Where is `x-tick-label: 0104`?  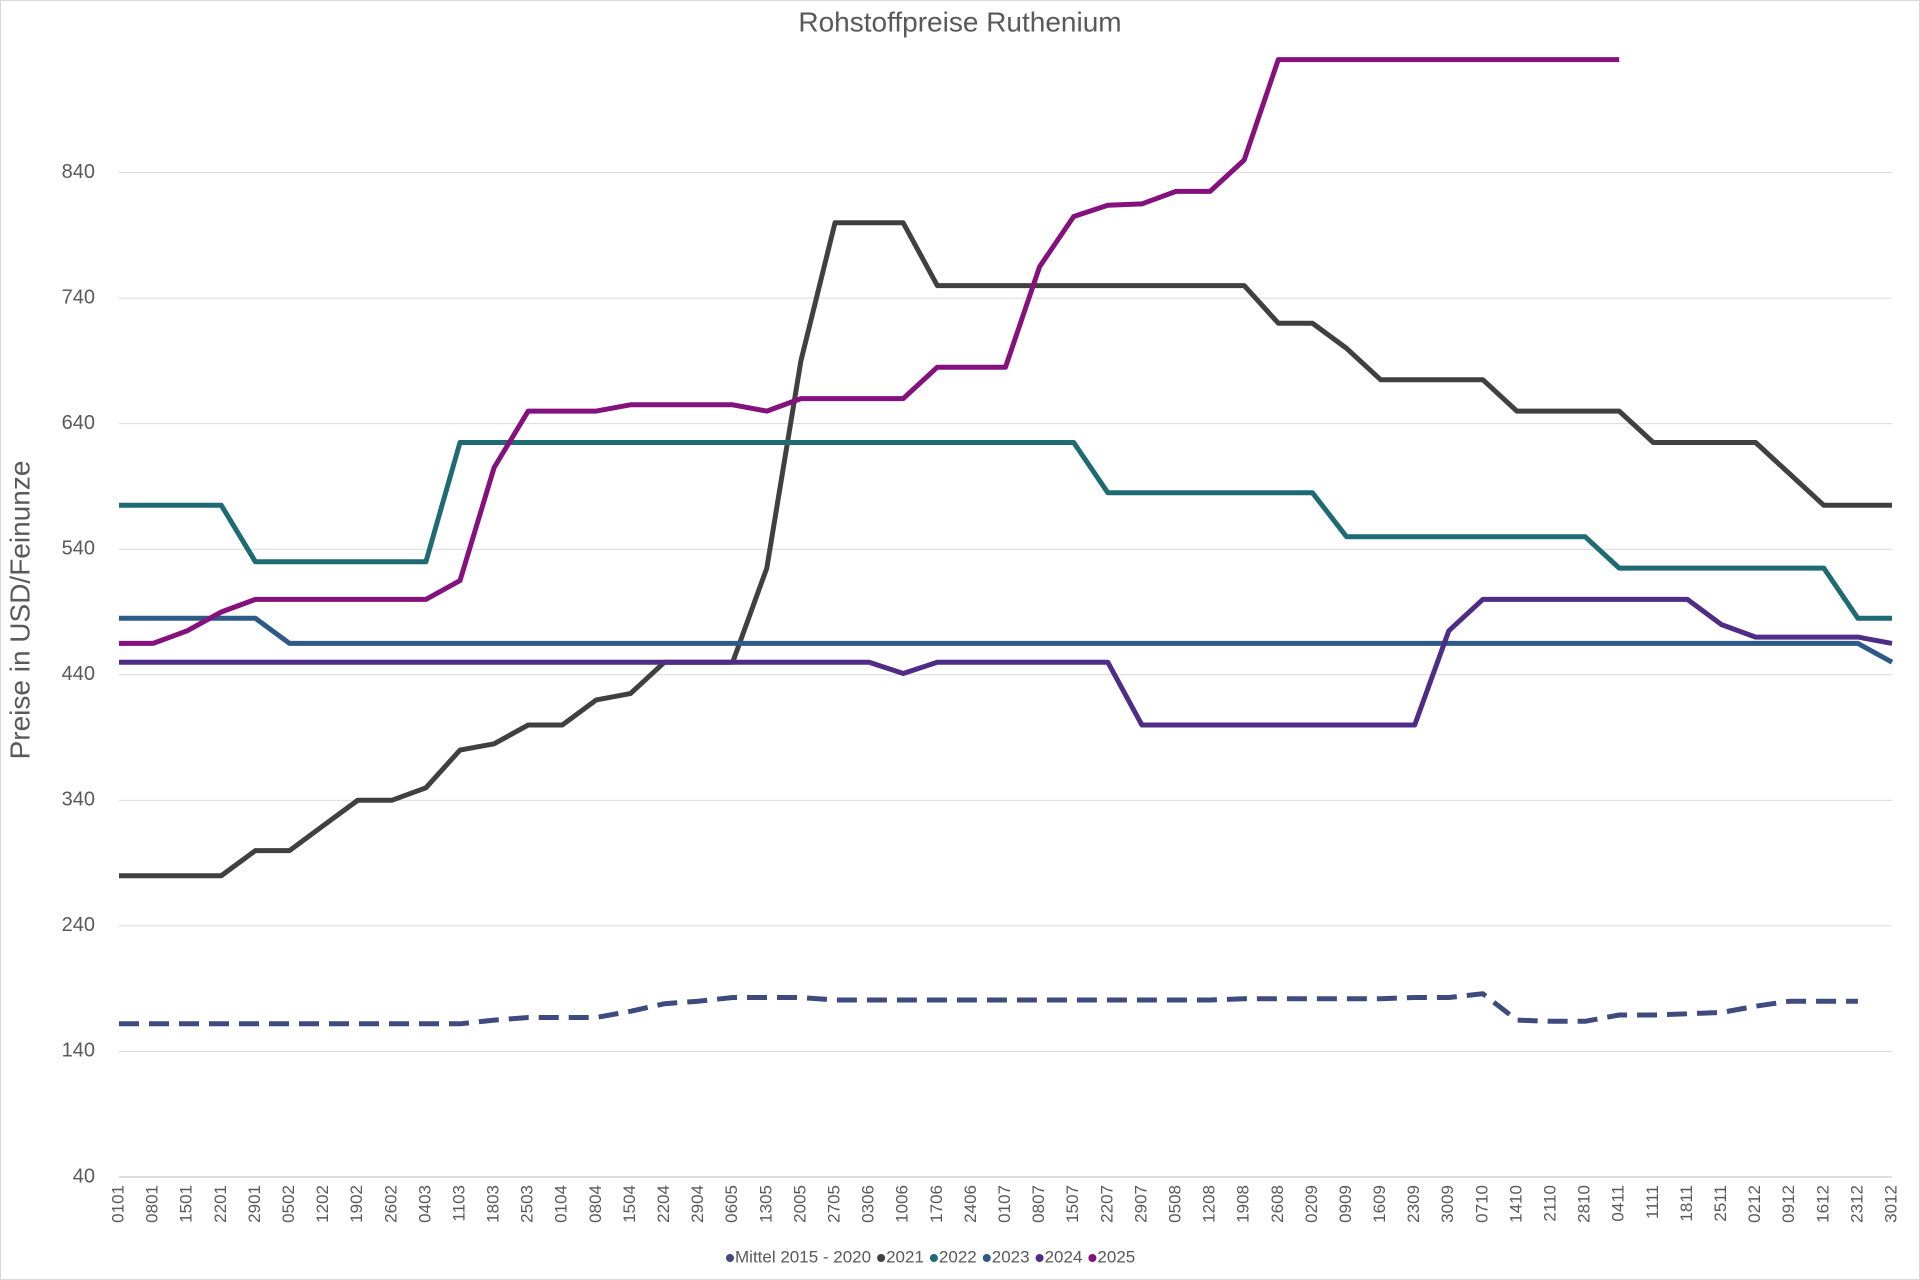 x-tick-label: 0104 is located at coordinates (561, 1204).